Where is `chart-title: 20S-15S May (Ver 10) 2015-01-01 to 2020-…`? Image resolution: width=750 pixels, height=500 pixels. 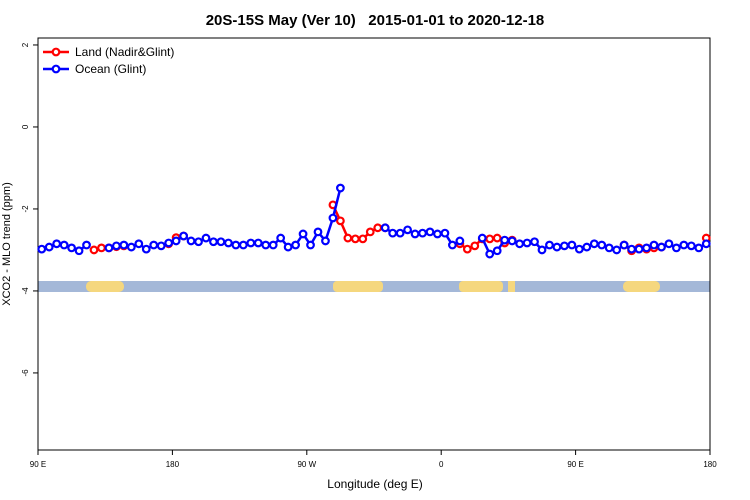
chart-title: 20S-15S May (Ver 10) 2015-01-01 to 2020-… is located at coordinates (375, 20).